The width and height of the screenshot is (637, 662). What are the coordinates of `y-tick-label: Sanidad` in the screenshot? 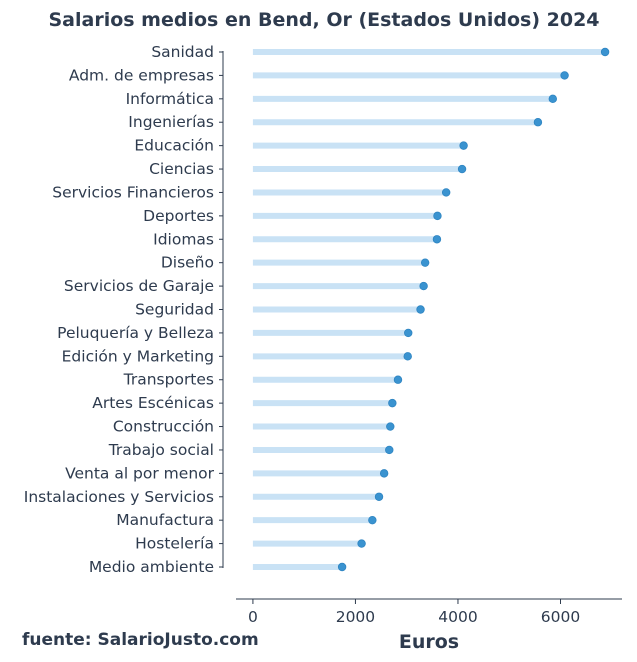 It's located at (182, 52).